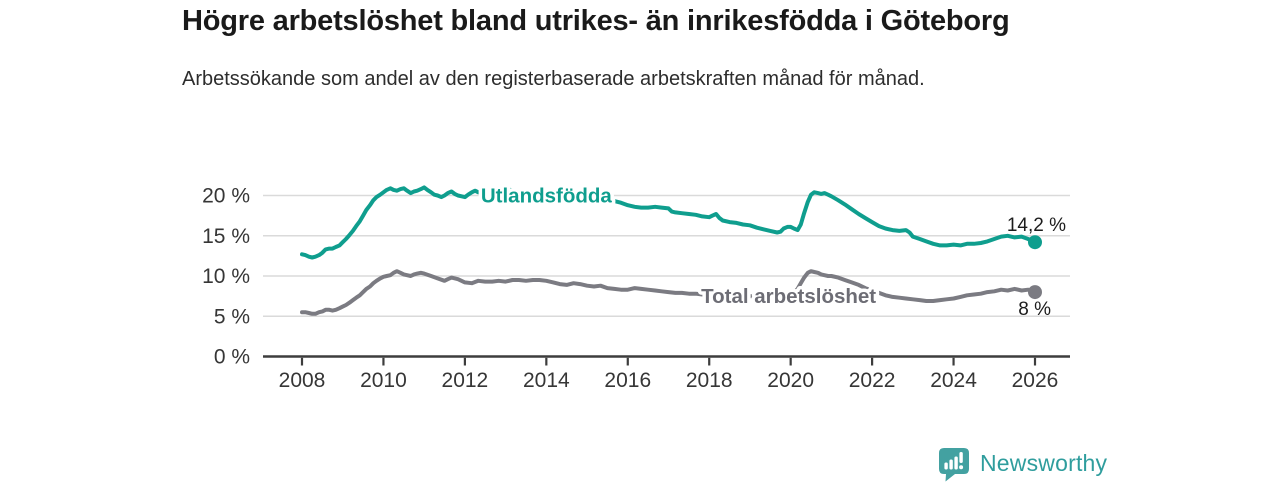  I want to click on end-value-label-total-arbetsloshet: 8 %, so click(1034, 309).